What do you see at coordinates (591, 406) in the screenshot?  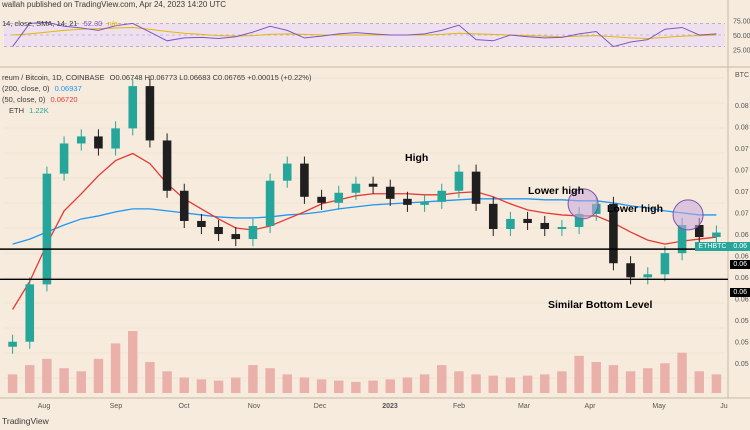 I see `time-tick: Apr` at bounding box center [591, 406].